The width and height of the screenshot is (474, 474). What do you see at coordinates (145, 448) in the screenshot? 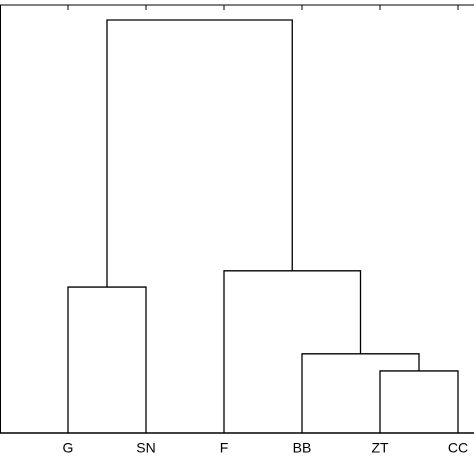
I see `leaf-label: SN` at bounding box center [145, 448].